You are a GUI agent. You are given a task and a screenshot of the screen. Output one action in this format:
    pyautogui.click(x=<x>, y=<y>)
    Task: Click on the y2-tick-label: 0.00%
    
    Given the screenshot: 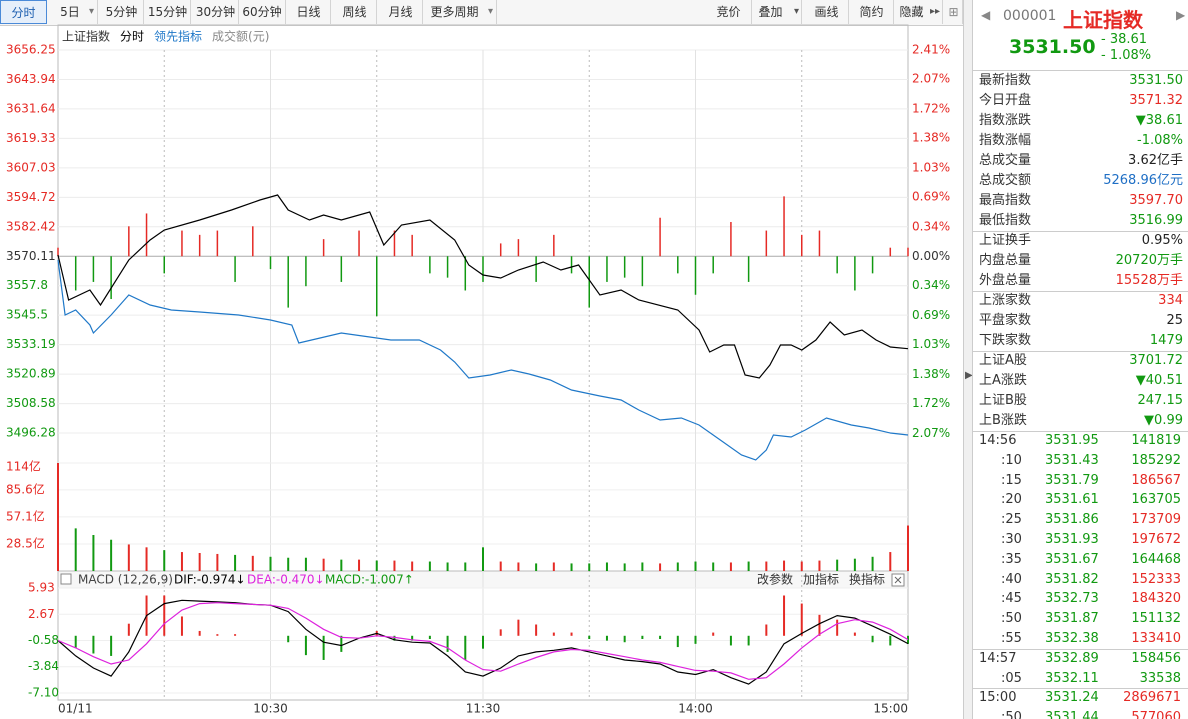 What is the action you would take?
    pyautogui.click(x=931, y=256)
    